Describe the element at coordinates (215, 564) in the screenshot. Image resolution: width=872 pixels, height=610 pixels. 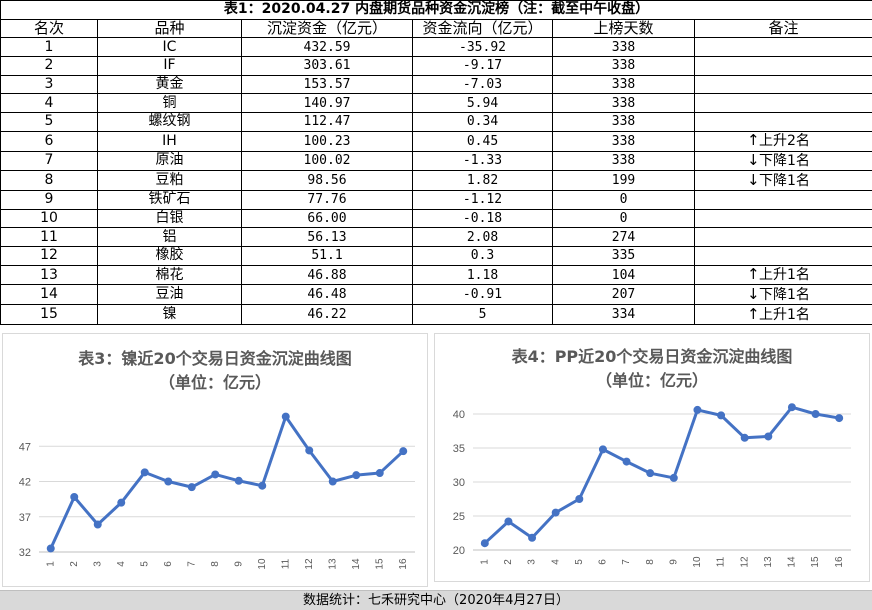
I see `x-tick-label: 8` at that location.